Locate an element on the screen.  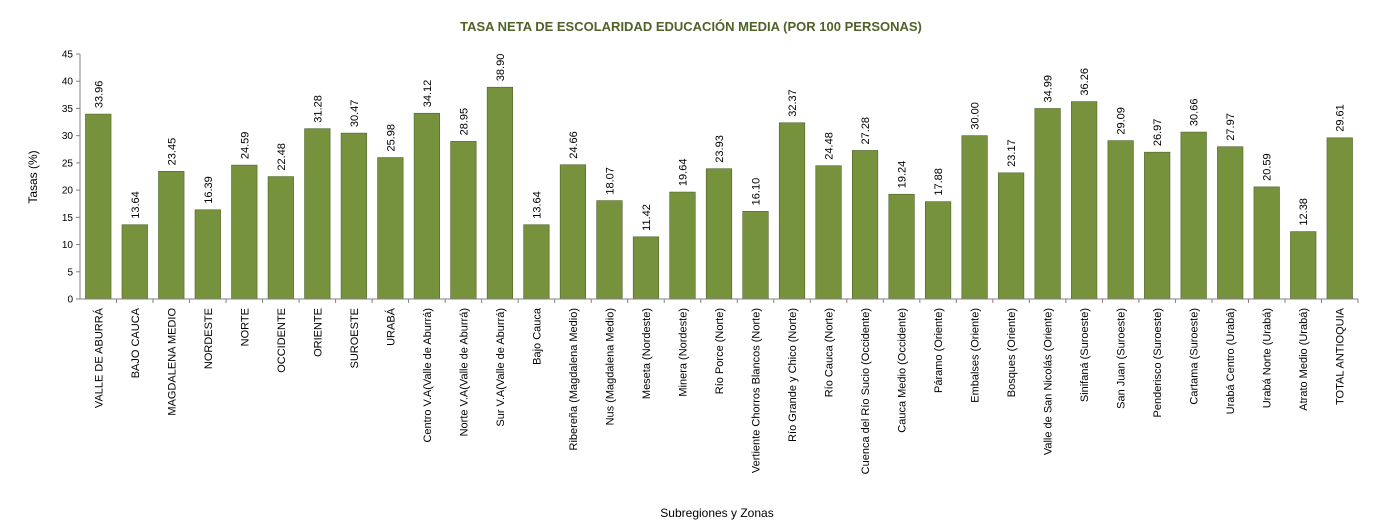
x-category-label: Urabá Centro (Urabá) is located at coordinates (1231, 361).